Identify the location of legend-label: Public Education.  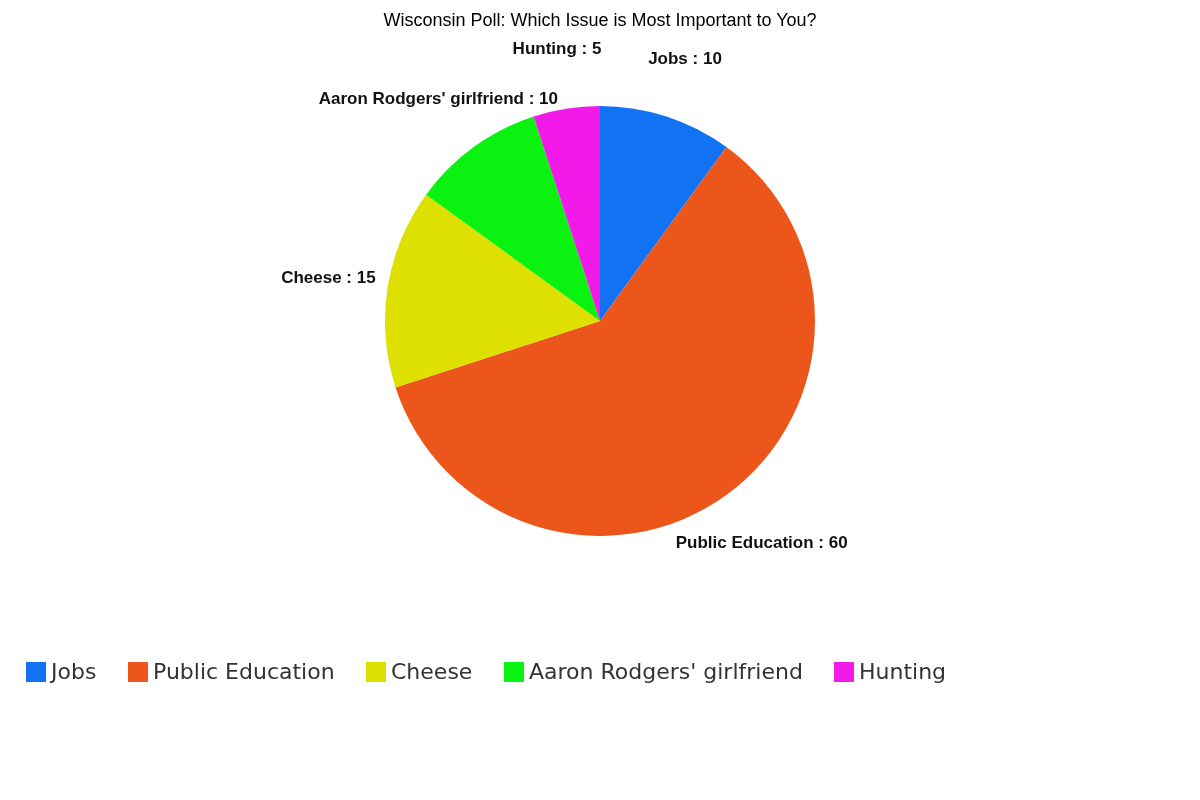
(244, 671).